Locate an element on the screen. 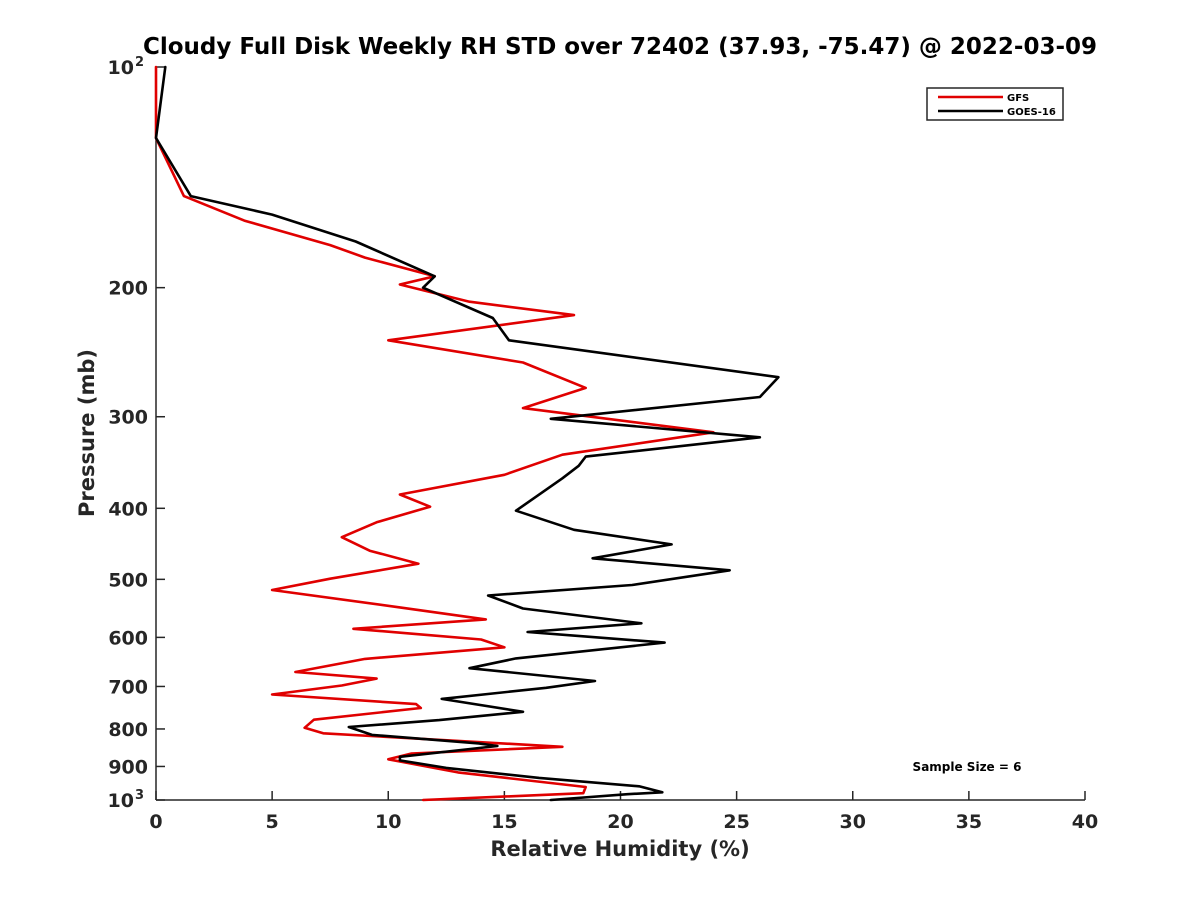 This screenshot has width=1200, height=900. legend-box is located at coordinates (995, 104).